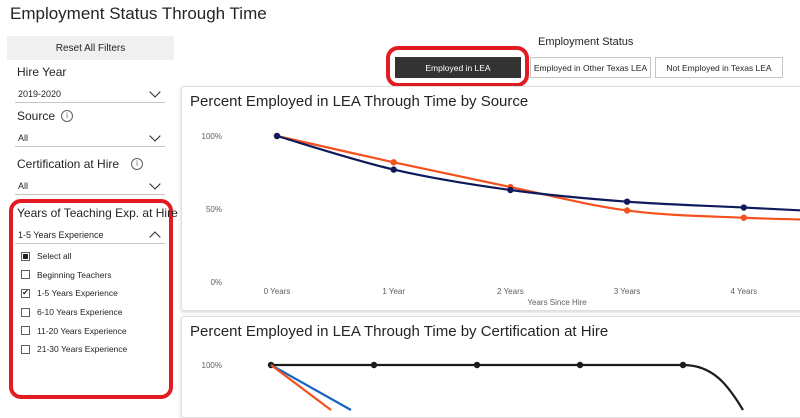 The image size is (800, 418). What do you see at coordinates (557, 302) in the screenshot?
I see `x-axis-label: Years Since Hire` at bounding box center [557, 302].